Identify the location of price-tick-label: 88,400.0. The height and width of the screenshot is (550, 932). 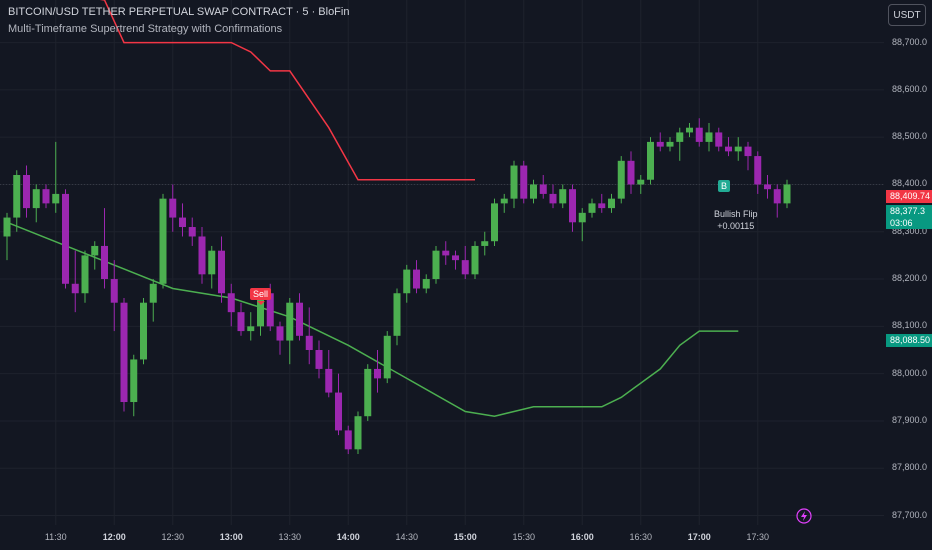
(910, 183).